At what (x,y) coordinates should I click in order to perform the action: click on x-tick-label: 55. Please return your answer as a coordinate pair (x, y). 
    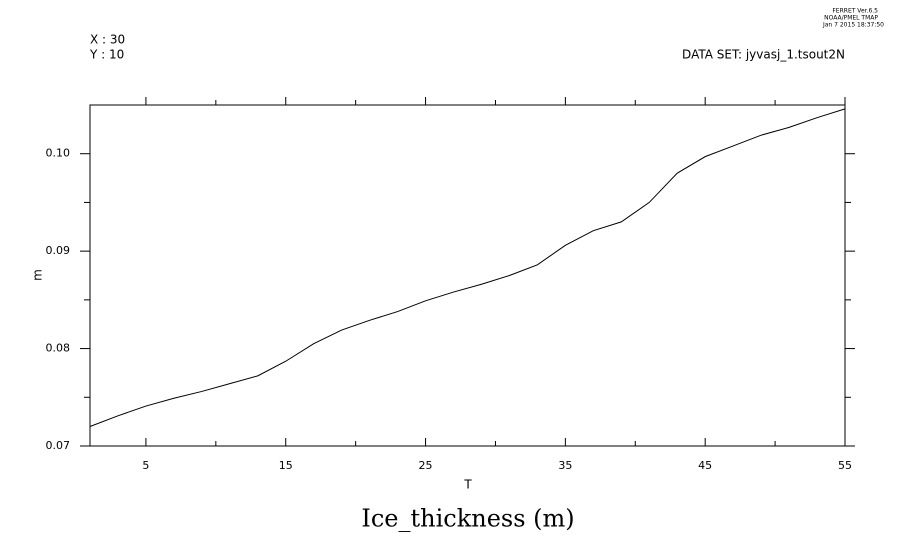
    Looking at the image, I should click on (845, 465).